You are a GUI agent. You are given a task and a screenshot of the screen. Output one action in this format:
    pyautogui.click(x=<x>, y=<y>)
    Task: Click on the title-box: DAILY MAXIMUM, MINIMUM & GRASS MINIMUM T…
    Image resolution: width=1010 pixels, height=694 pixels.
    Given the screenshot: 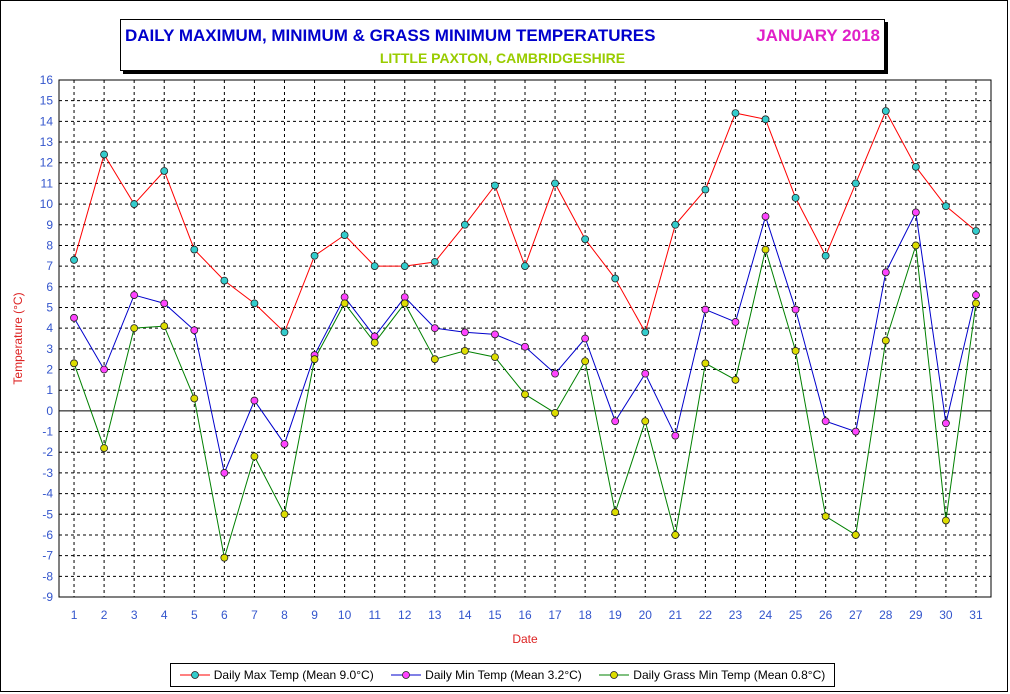 What is the action you would take?
    pyautogui.click(x=502, y=45)
    